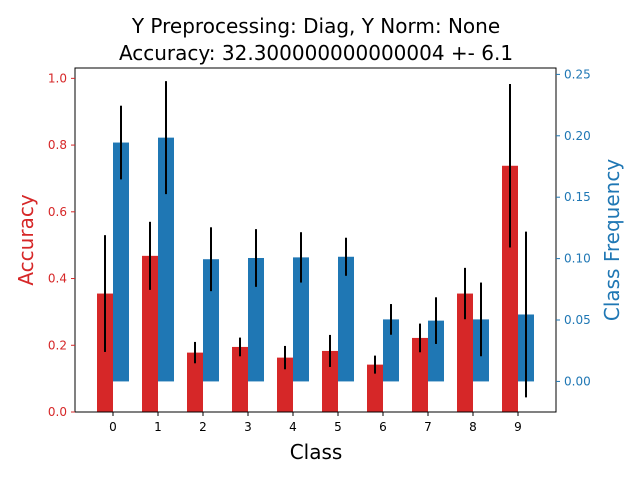 The image size is (640, 480). What do you see at coordinates (612, 240) in the screenshot?
I see `right-y-axis-label: Class Frequency` at bounding box center [612, 240].